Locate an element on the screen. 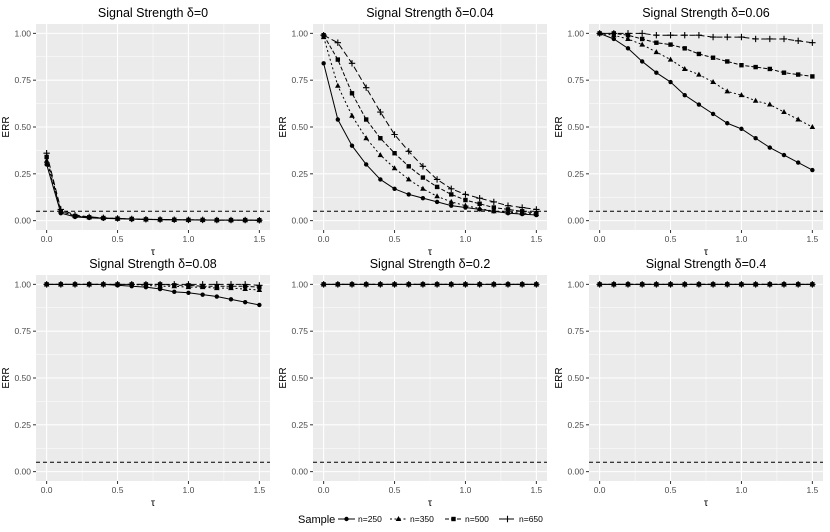 The image size is (830, 532). legend-entry-n=500: n=500 is located at coordinates (467, 519).